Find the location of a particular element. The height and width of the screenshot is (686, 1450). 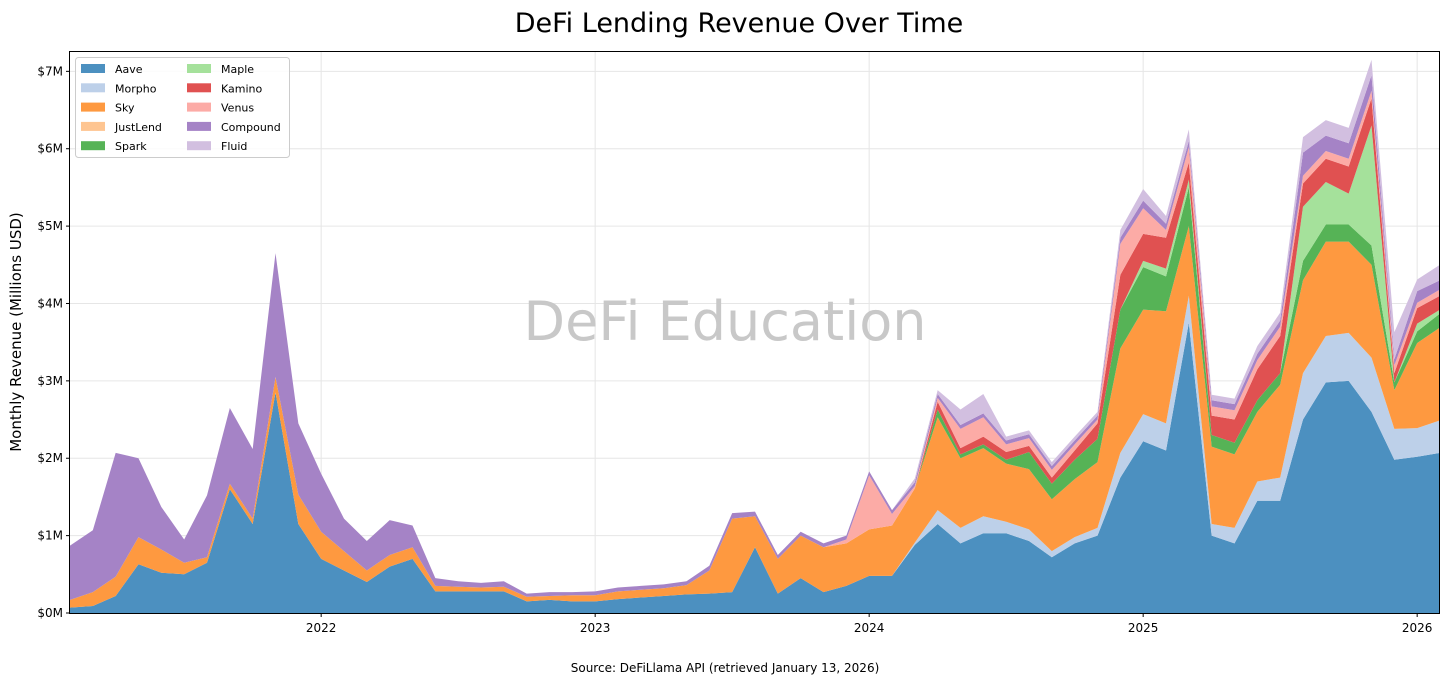

legend-swatch-morpho is located at coordinates (93, 88).